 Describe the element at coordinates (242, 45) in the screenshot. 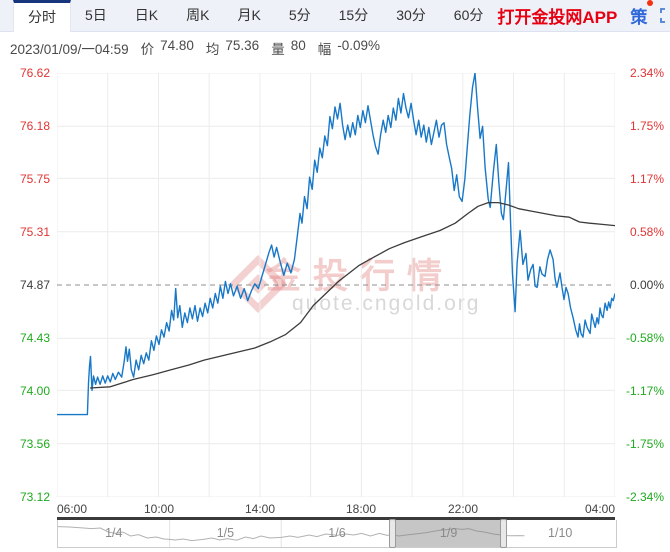

I see `avg-value: 75.36` at that location.